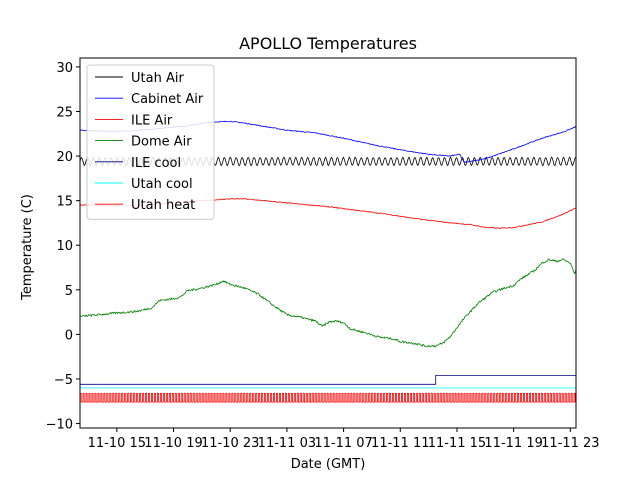 The width and height of the screenshot is (640, 480). What do you see at coordinates (328, 397) in the screenshot?
I see `series-line-utah-heat` at bounding box center [328, 397].